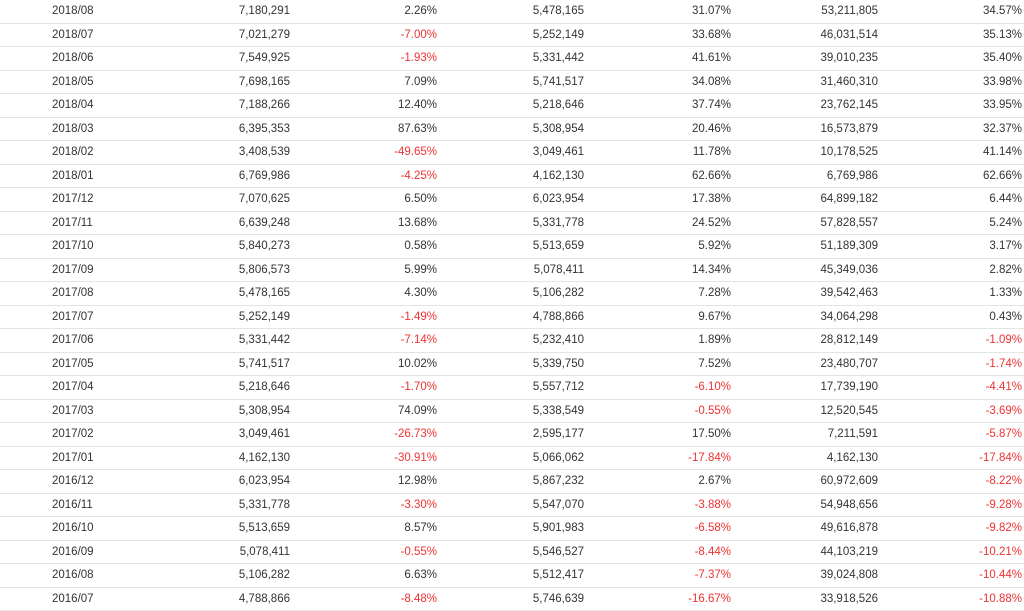 The height and width of the screenshot is (611, 1024). What do you see at coordinates (804, 528) in the screenshot?
I see `value-cell-3: 49,616,878` at bounding box center [804, 528].